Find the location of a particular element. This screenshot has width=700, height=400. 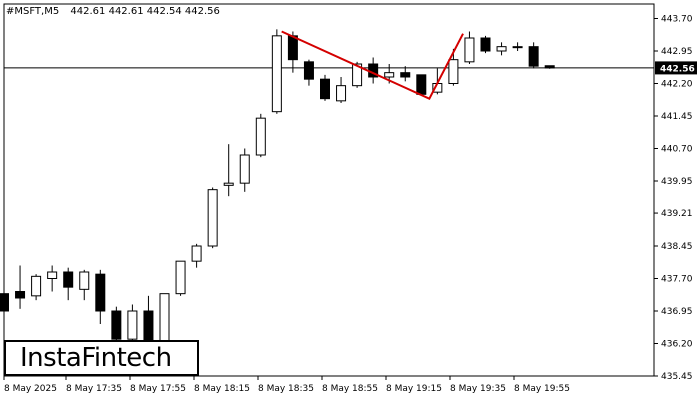

x-tick-label: 8 May 17:35 is located at coordinates (94, 389).